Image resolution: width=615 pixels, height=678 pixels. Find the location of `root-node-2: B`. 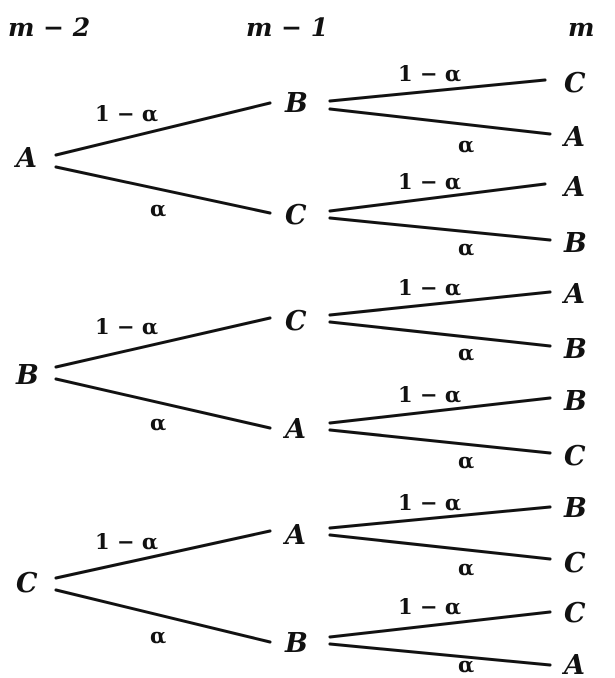

root-node-2: B is located at coordinates (27, 375).